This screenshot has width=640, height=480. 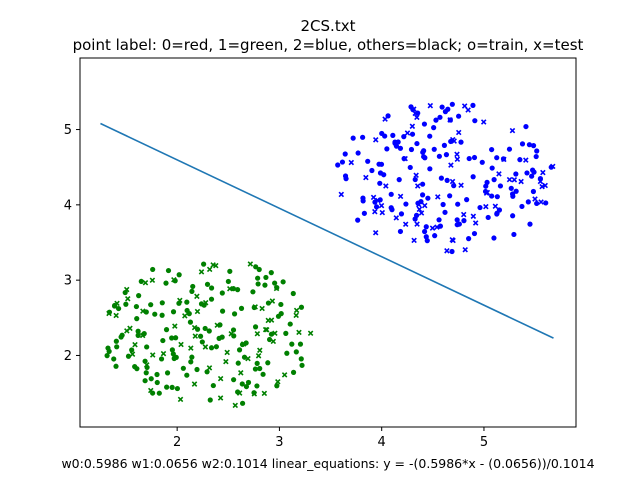 What do you see at coordinates (68, 205) in the screenshot?
I see `y-tick-label: 4` at bounding box center [68, 205].